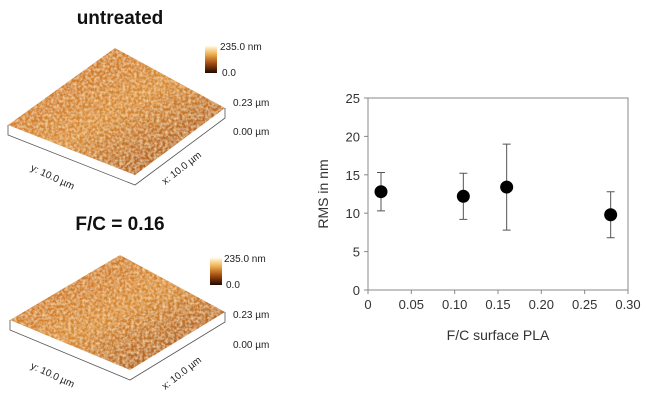 The width and height of the screenshot is (647, 407). Describe the element at coordinates (497, 304) in the screenshot. I see `x-tick-label: 0.15` at that location.